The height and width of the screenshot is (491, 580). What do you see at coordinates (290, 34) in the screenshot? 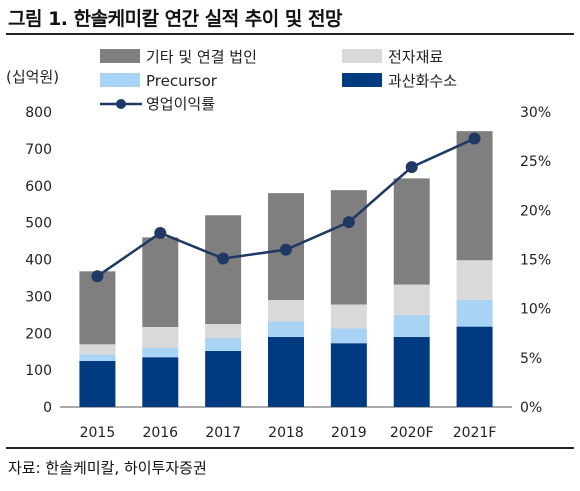
I see `title-divider` at bounding box center [290, 34].